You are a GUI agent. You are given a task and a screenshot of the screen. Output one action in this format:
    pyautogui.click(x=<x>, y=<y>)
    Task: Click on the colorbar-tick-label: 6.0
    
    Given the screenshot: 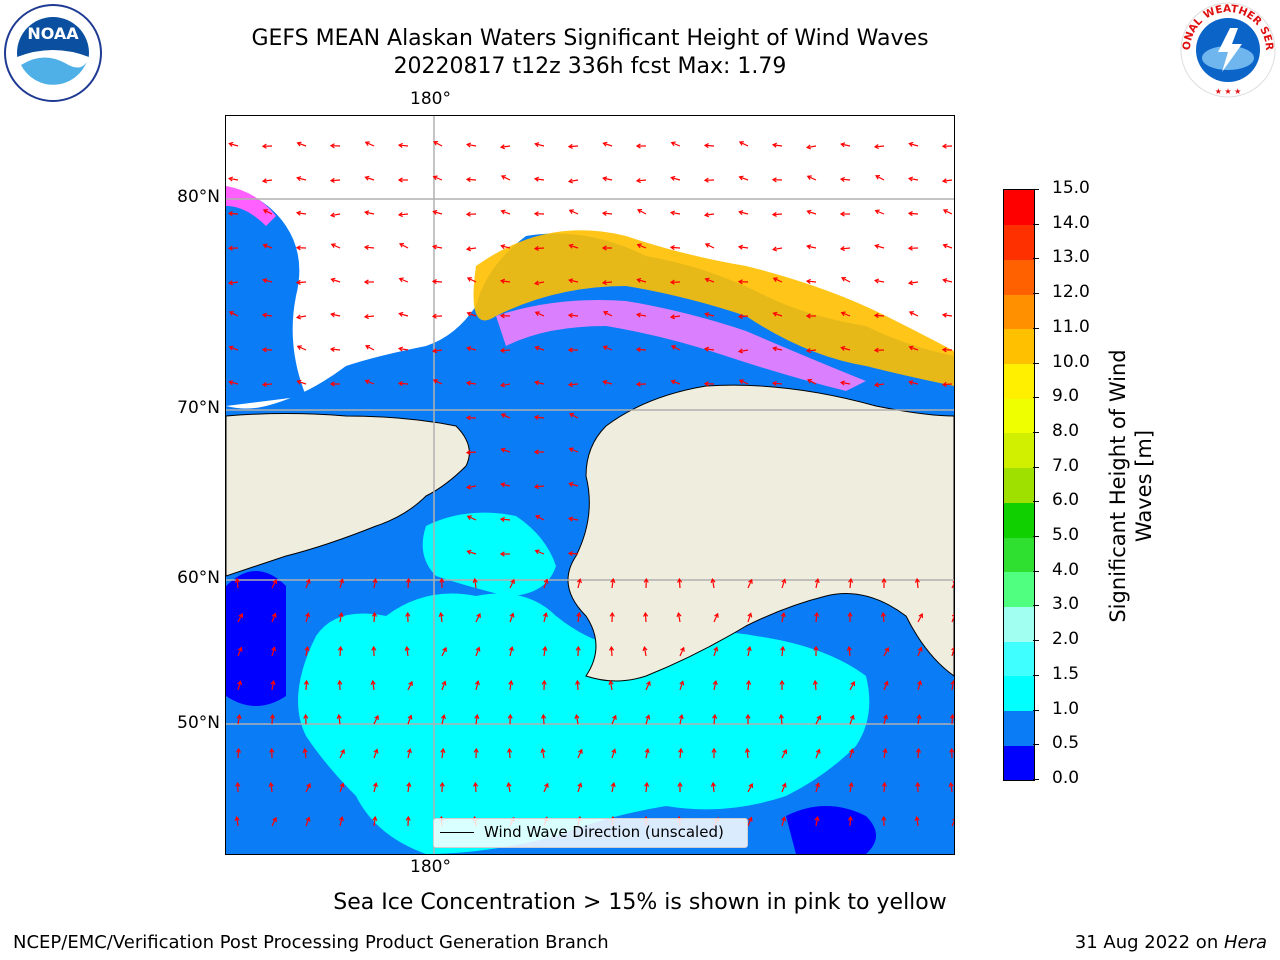 What is the action you would take?
    pyautogui.click(x=1066, y=500)
    